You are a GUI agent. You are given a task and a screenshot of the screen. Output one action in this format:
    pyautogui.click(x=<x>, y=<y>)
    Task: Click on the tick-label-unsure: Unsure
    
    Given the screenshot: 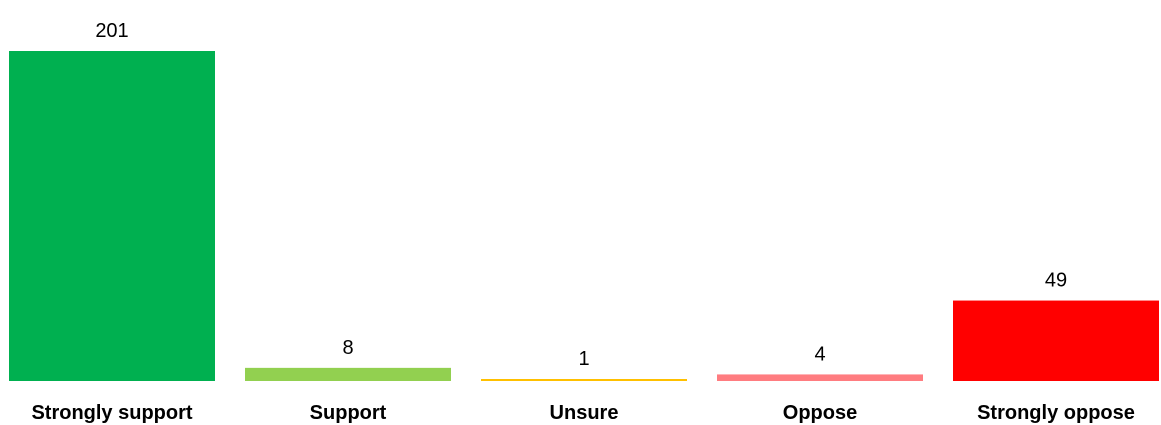 What is the action you would take?
    pyautogui.click(x=584, y=413)
    